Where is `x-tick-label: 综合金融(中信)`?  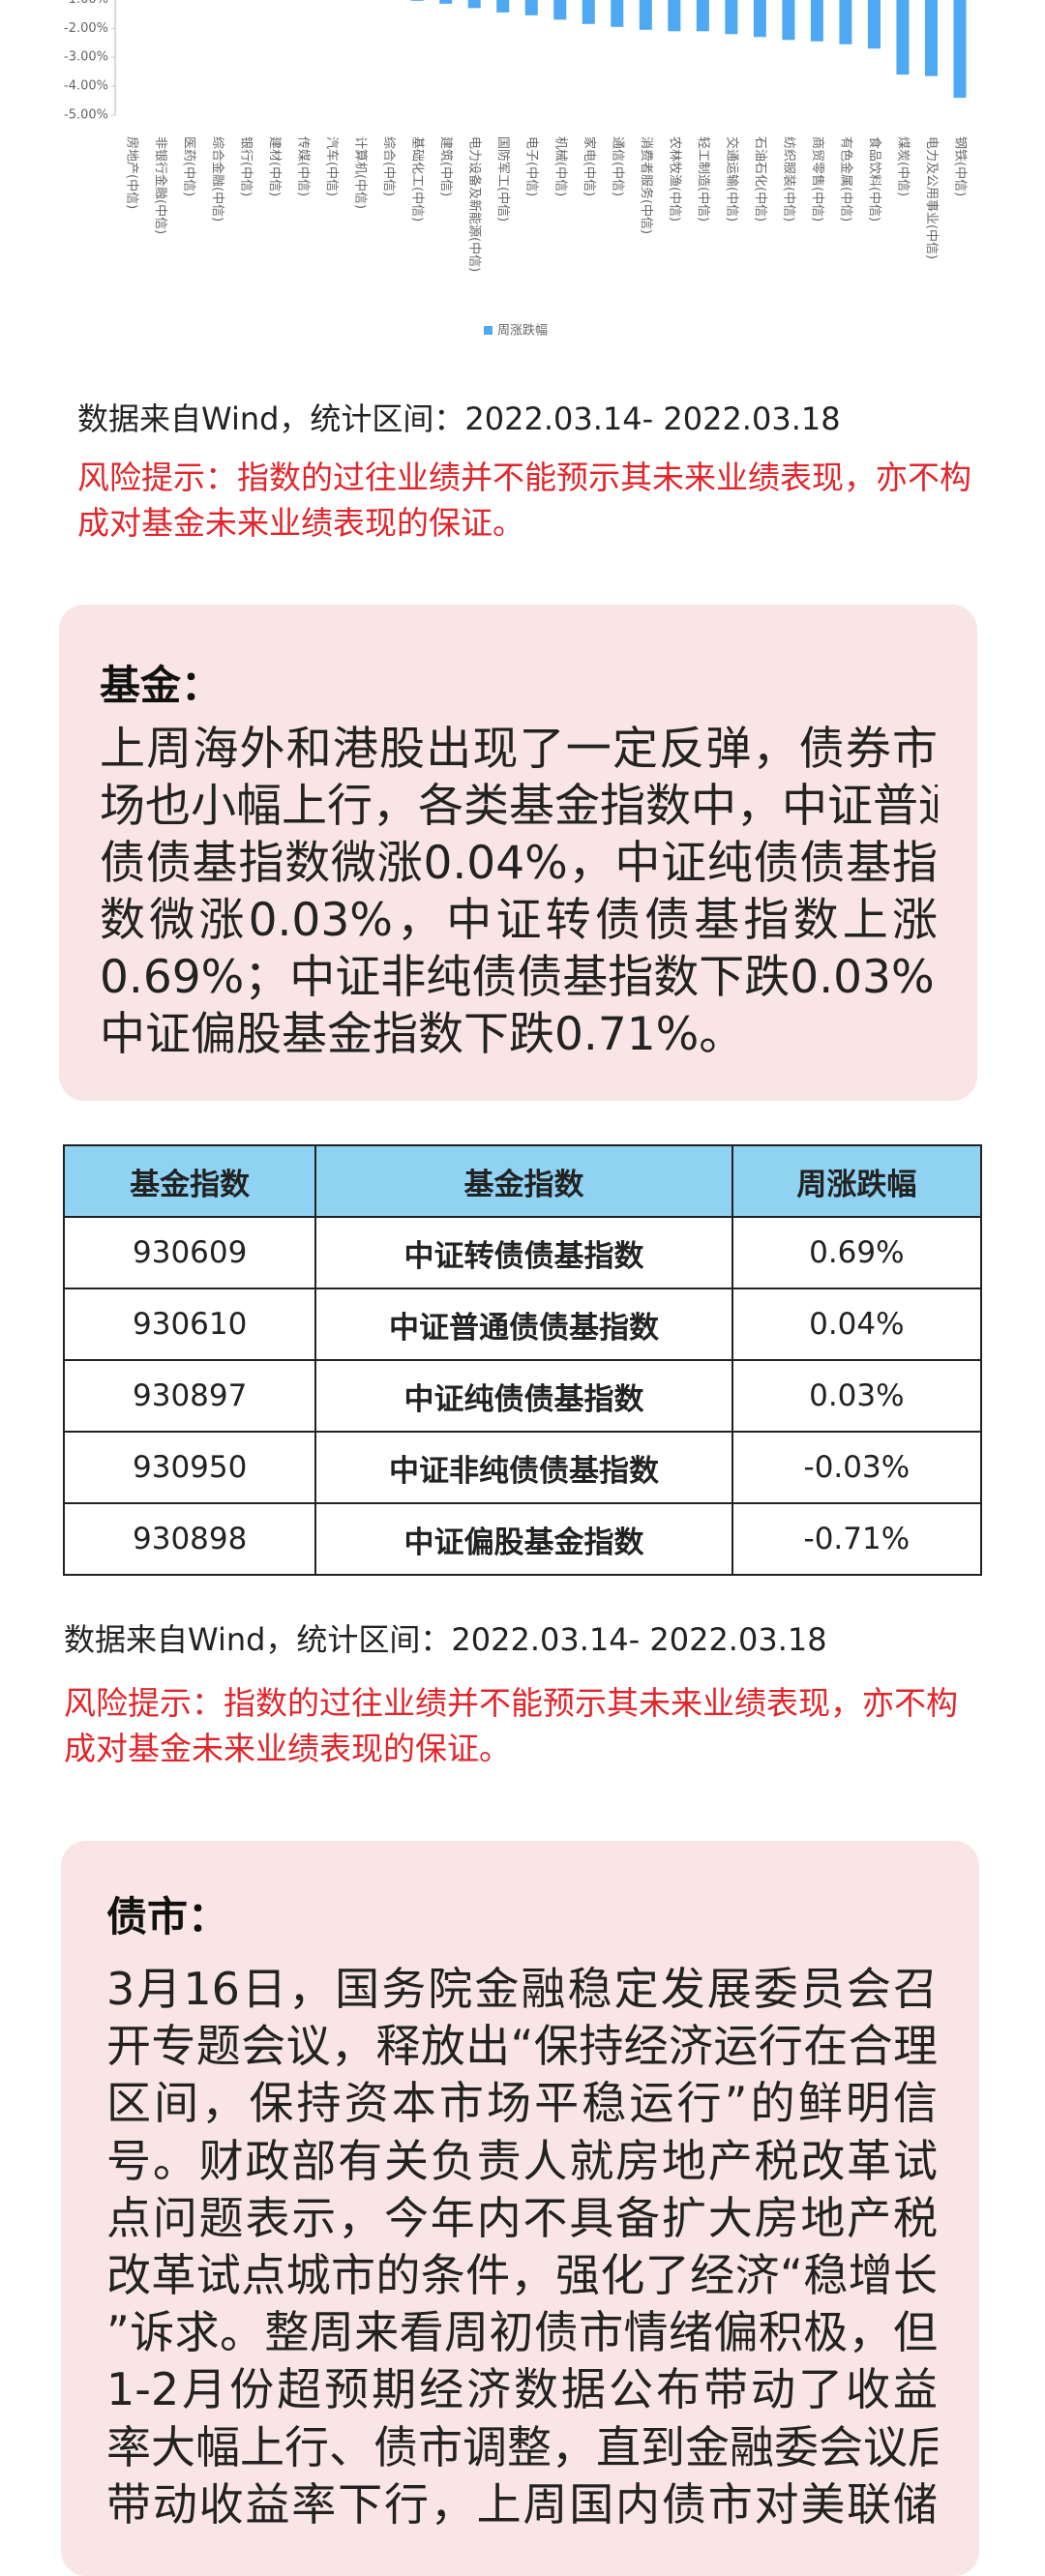 x-tick-label: 综合金融(中信) is located at coordinates (217, 179).